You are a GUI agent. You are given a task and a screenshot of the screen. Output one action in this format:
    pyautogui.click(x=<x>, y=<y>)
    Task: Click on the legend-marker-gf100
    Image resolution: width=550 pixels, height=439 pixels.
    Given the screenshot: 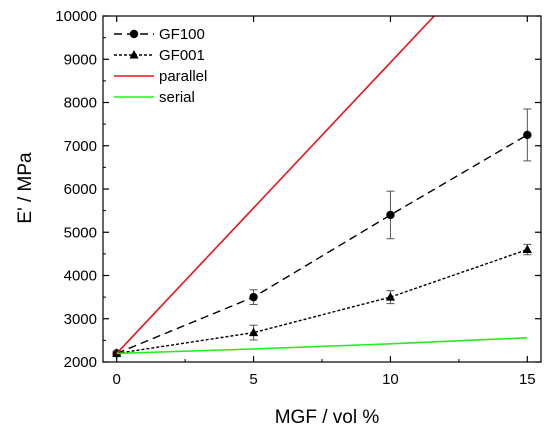 What is the action you would take?
    pyautogui.click(x=134, y=34)
    